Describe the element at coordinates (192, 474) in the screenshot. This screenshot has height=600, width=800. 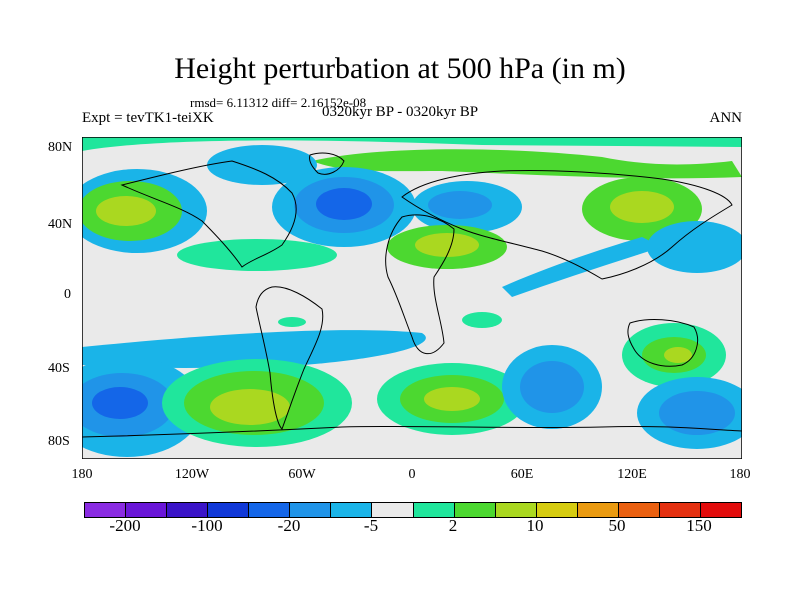
I see `lon-tick-label: 120W` at that location.